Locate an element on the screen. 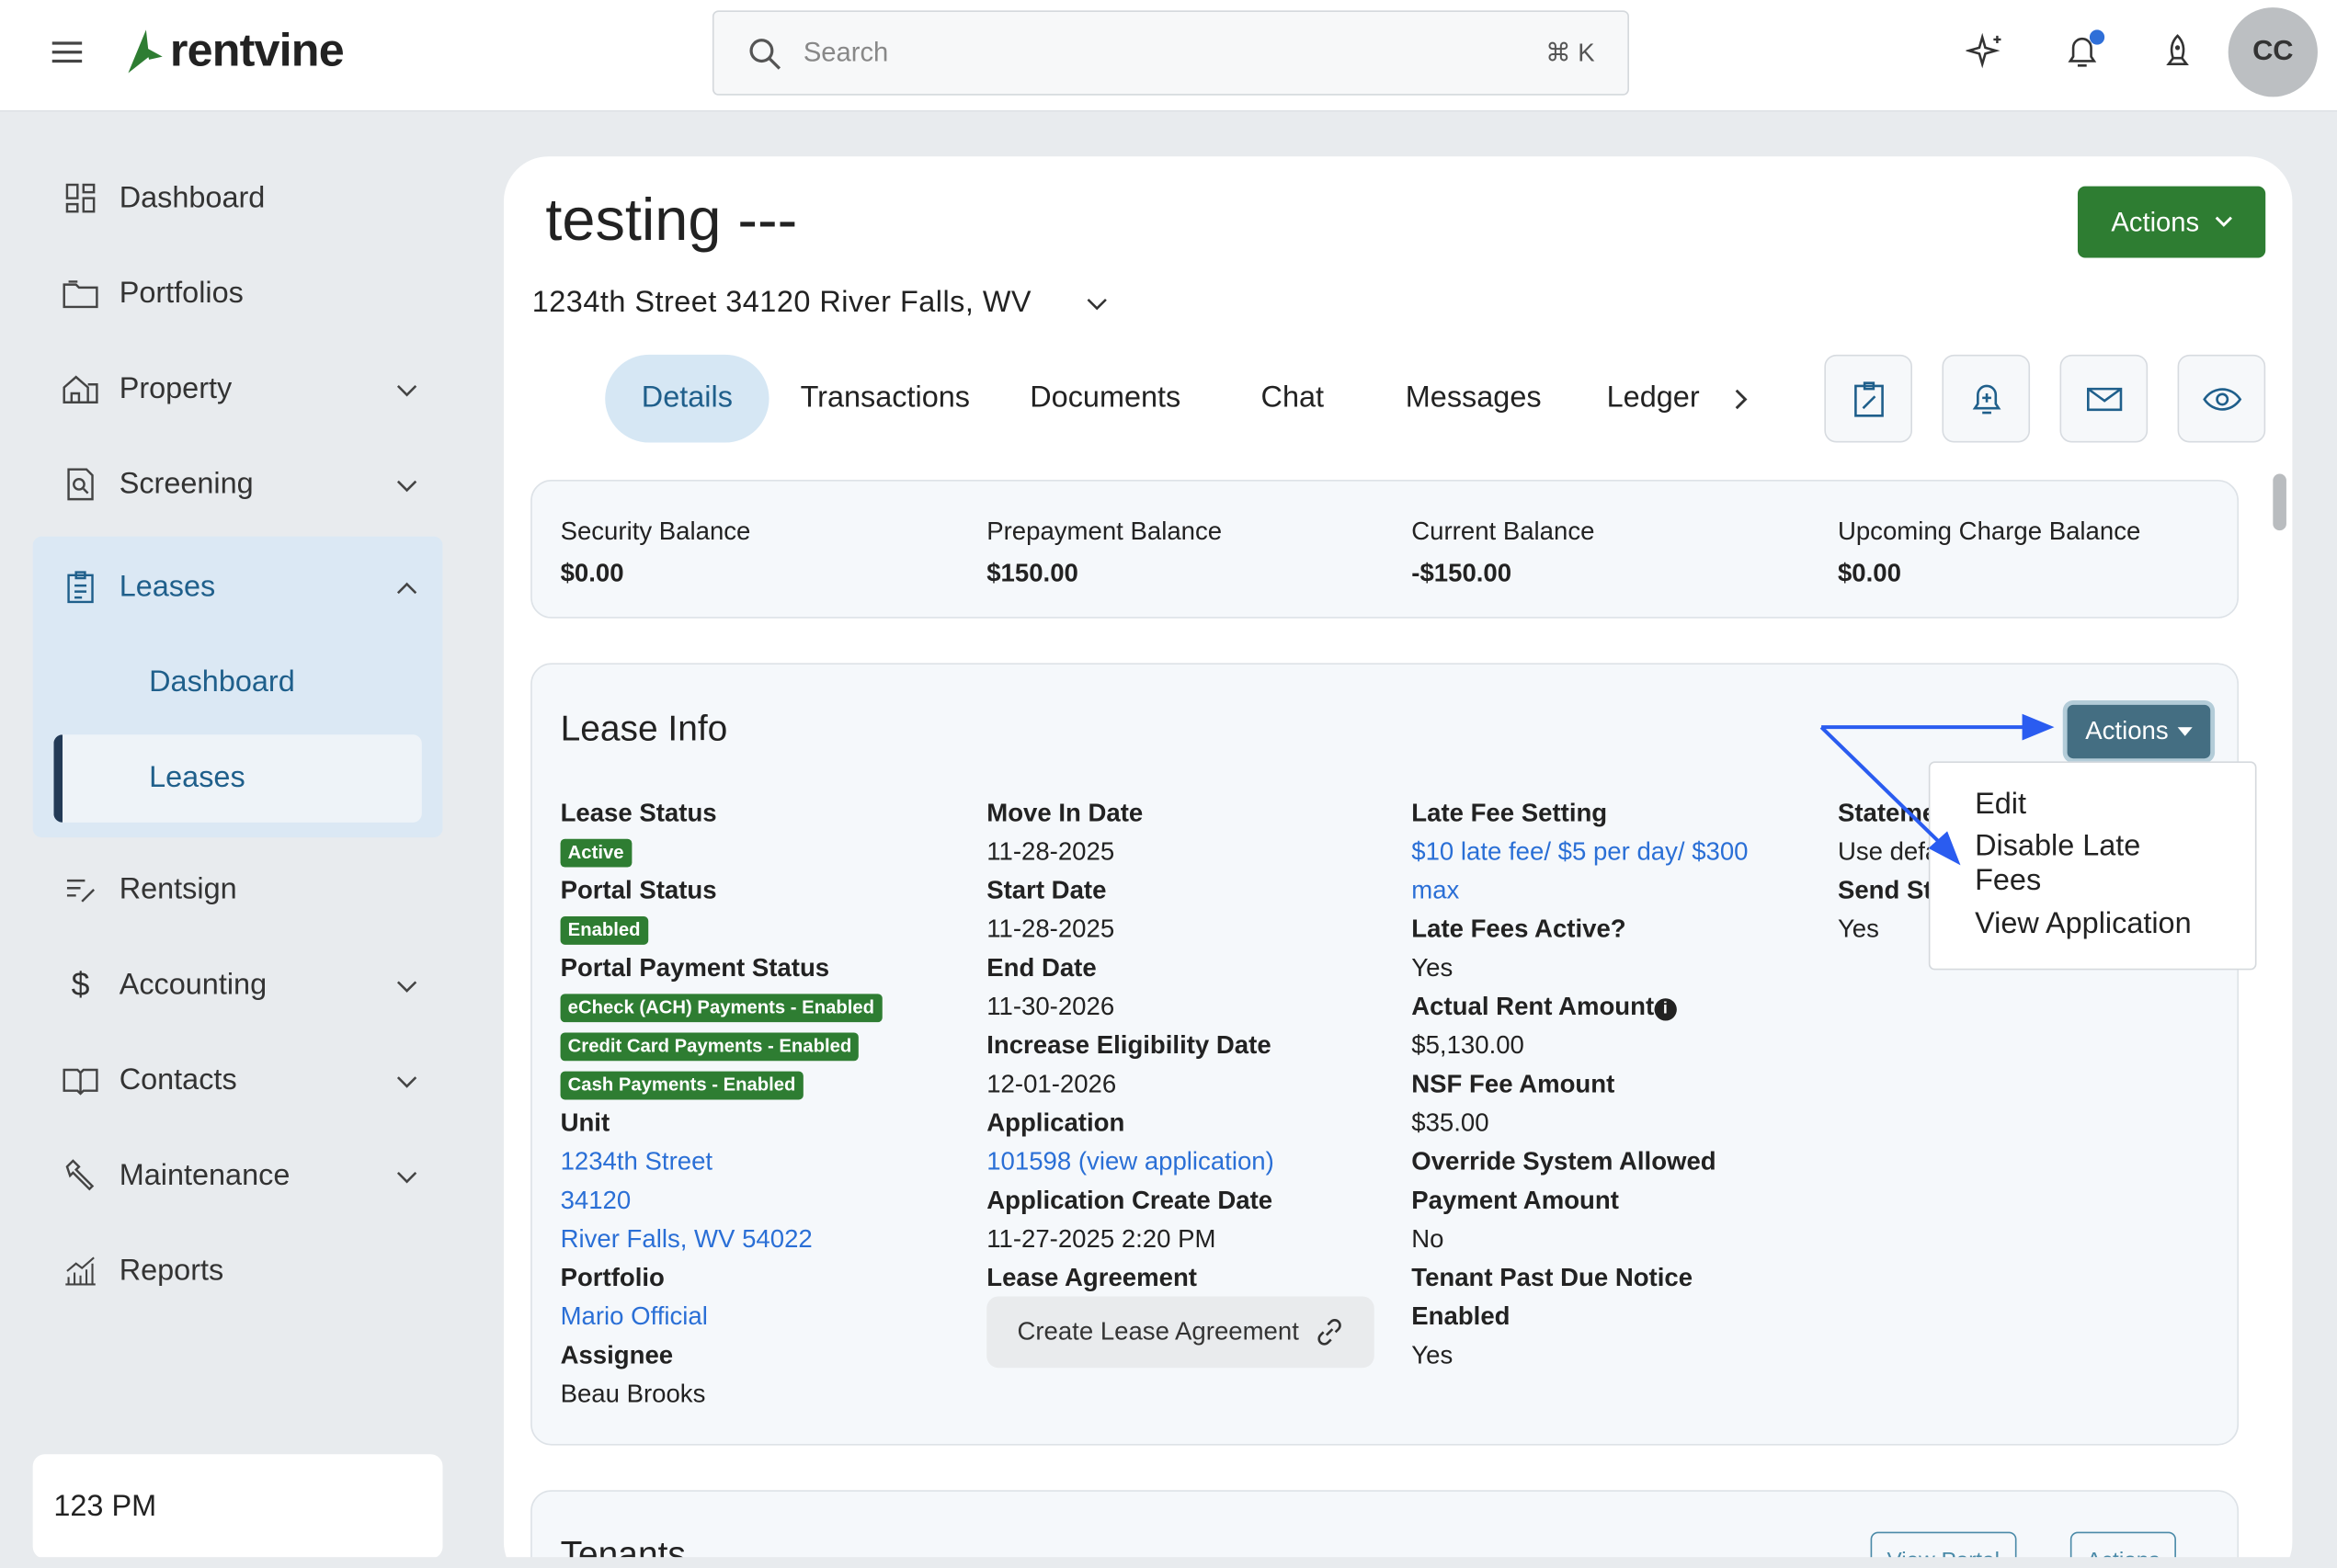 This screenshot has height=1568, width=2337. actions-dropdown-menu: Edit Disable Late Fees View Application is located at coordinates (2092, 866).